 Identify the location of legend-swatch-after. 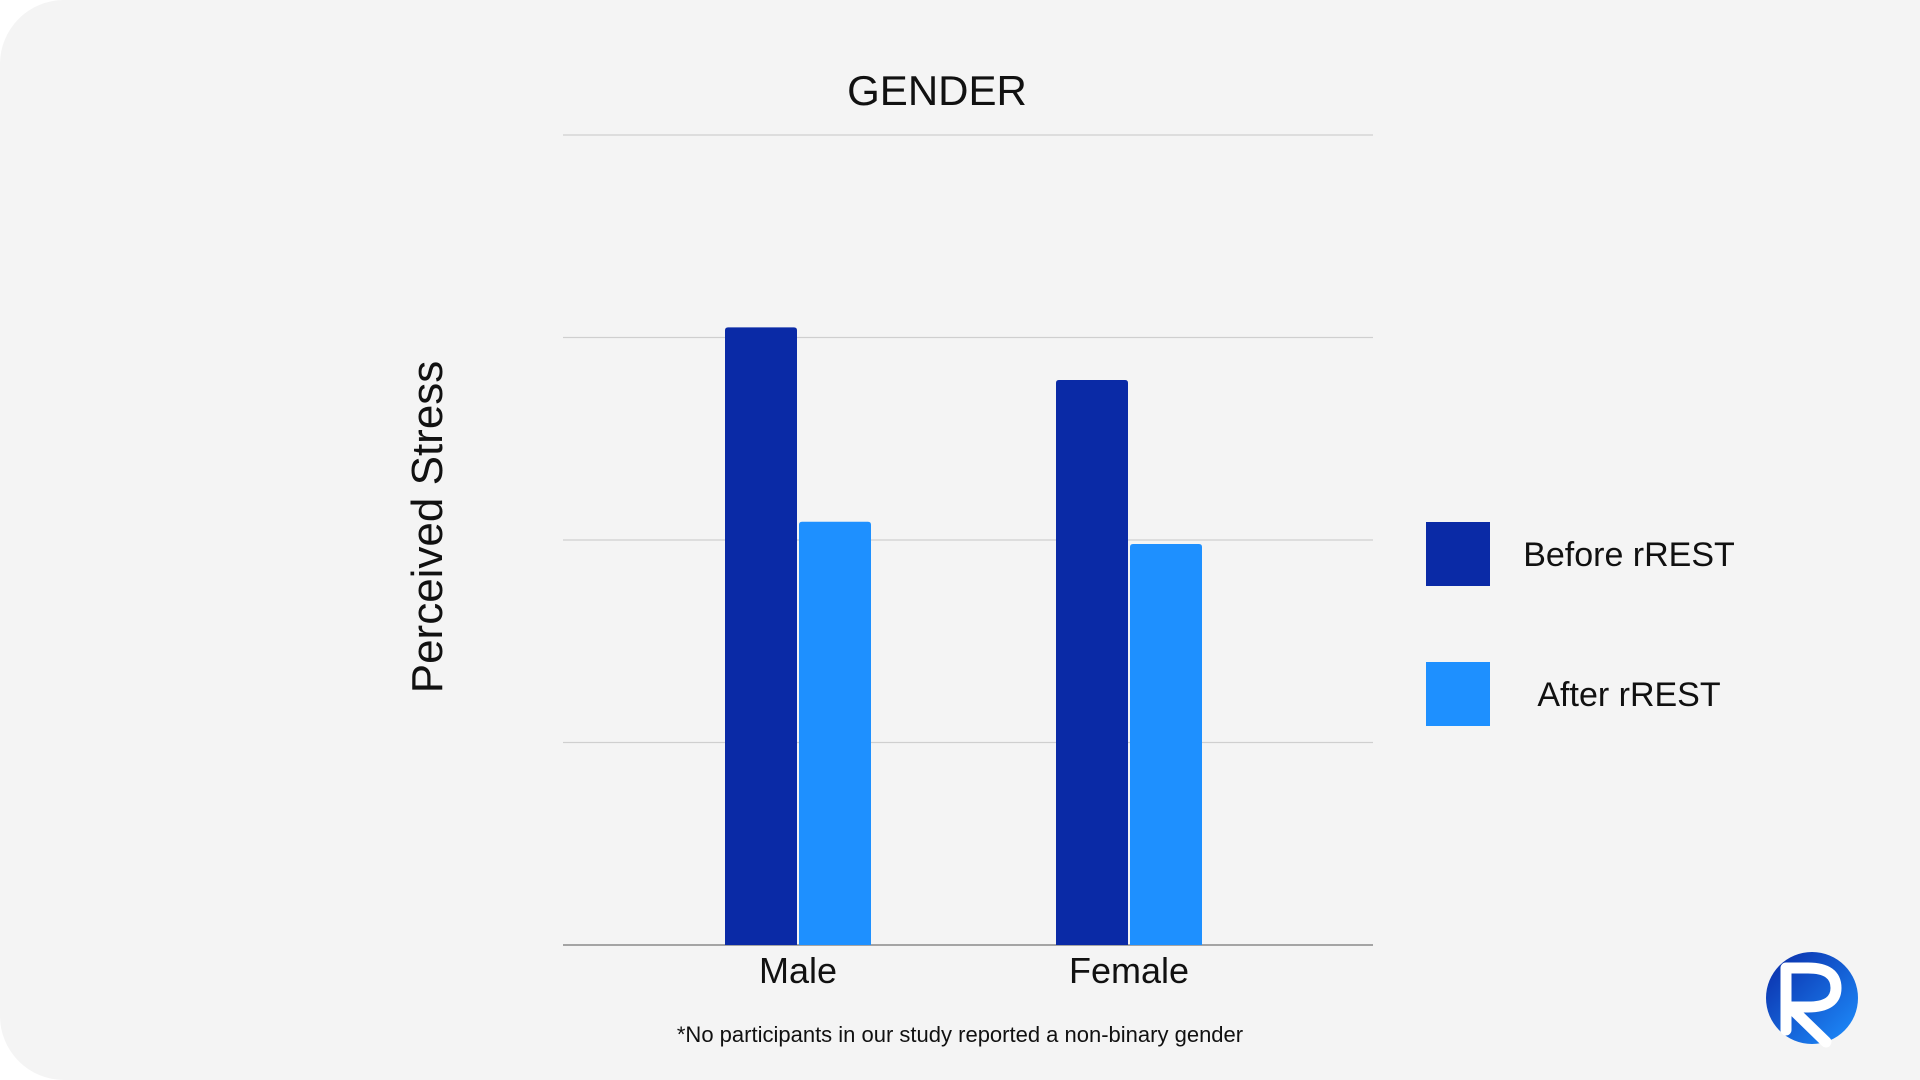
(1458, 694).